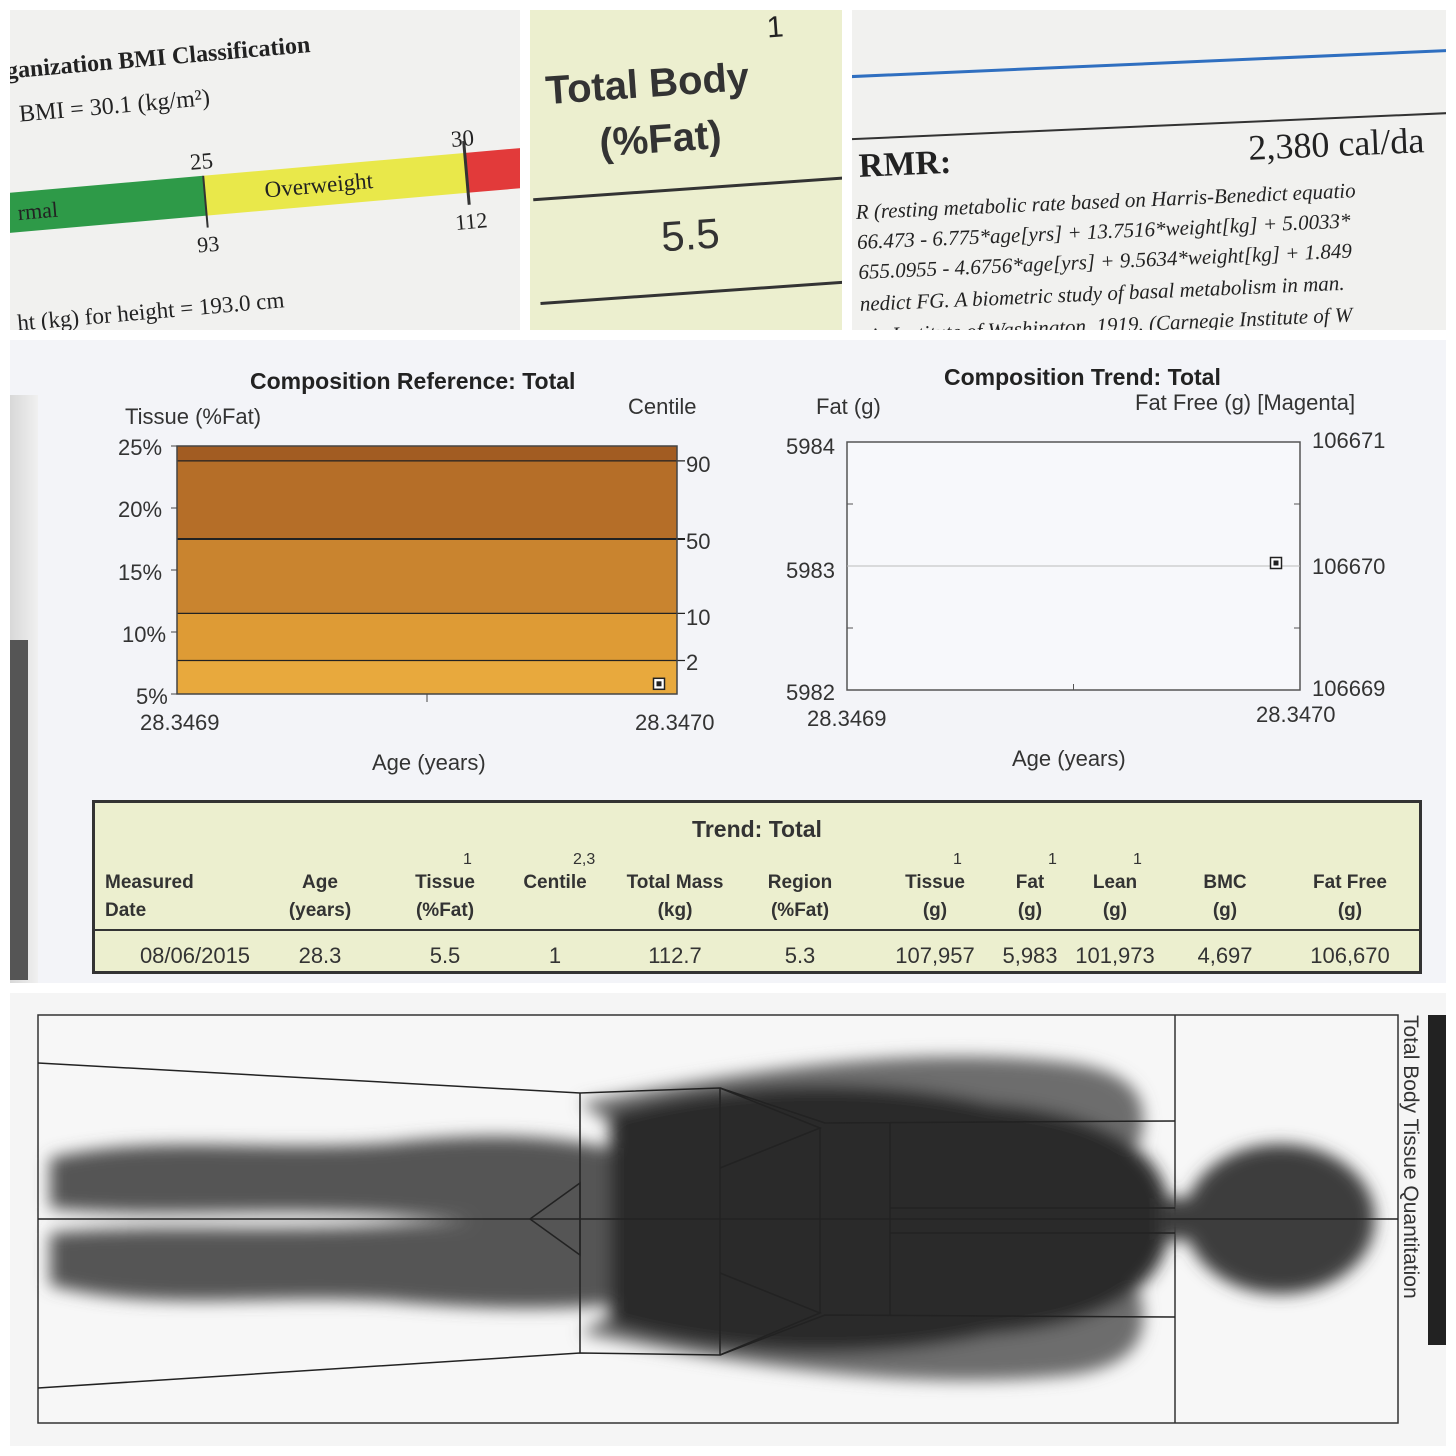 The width and height of the screenshot is (1456, 1456). Describe the element at coordinates (320, 955) in the screenshot. I see `trend-table-cell: 28.3` at that location.